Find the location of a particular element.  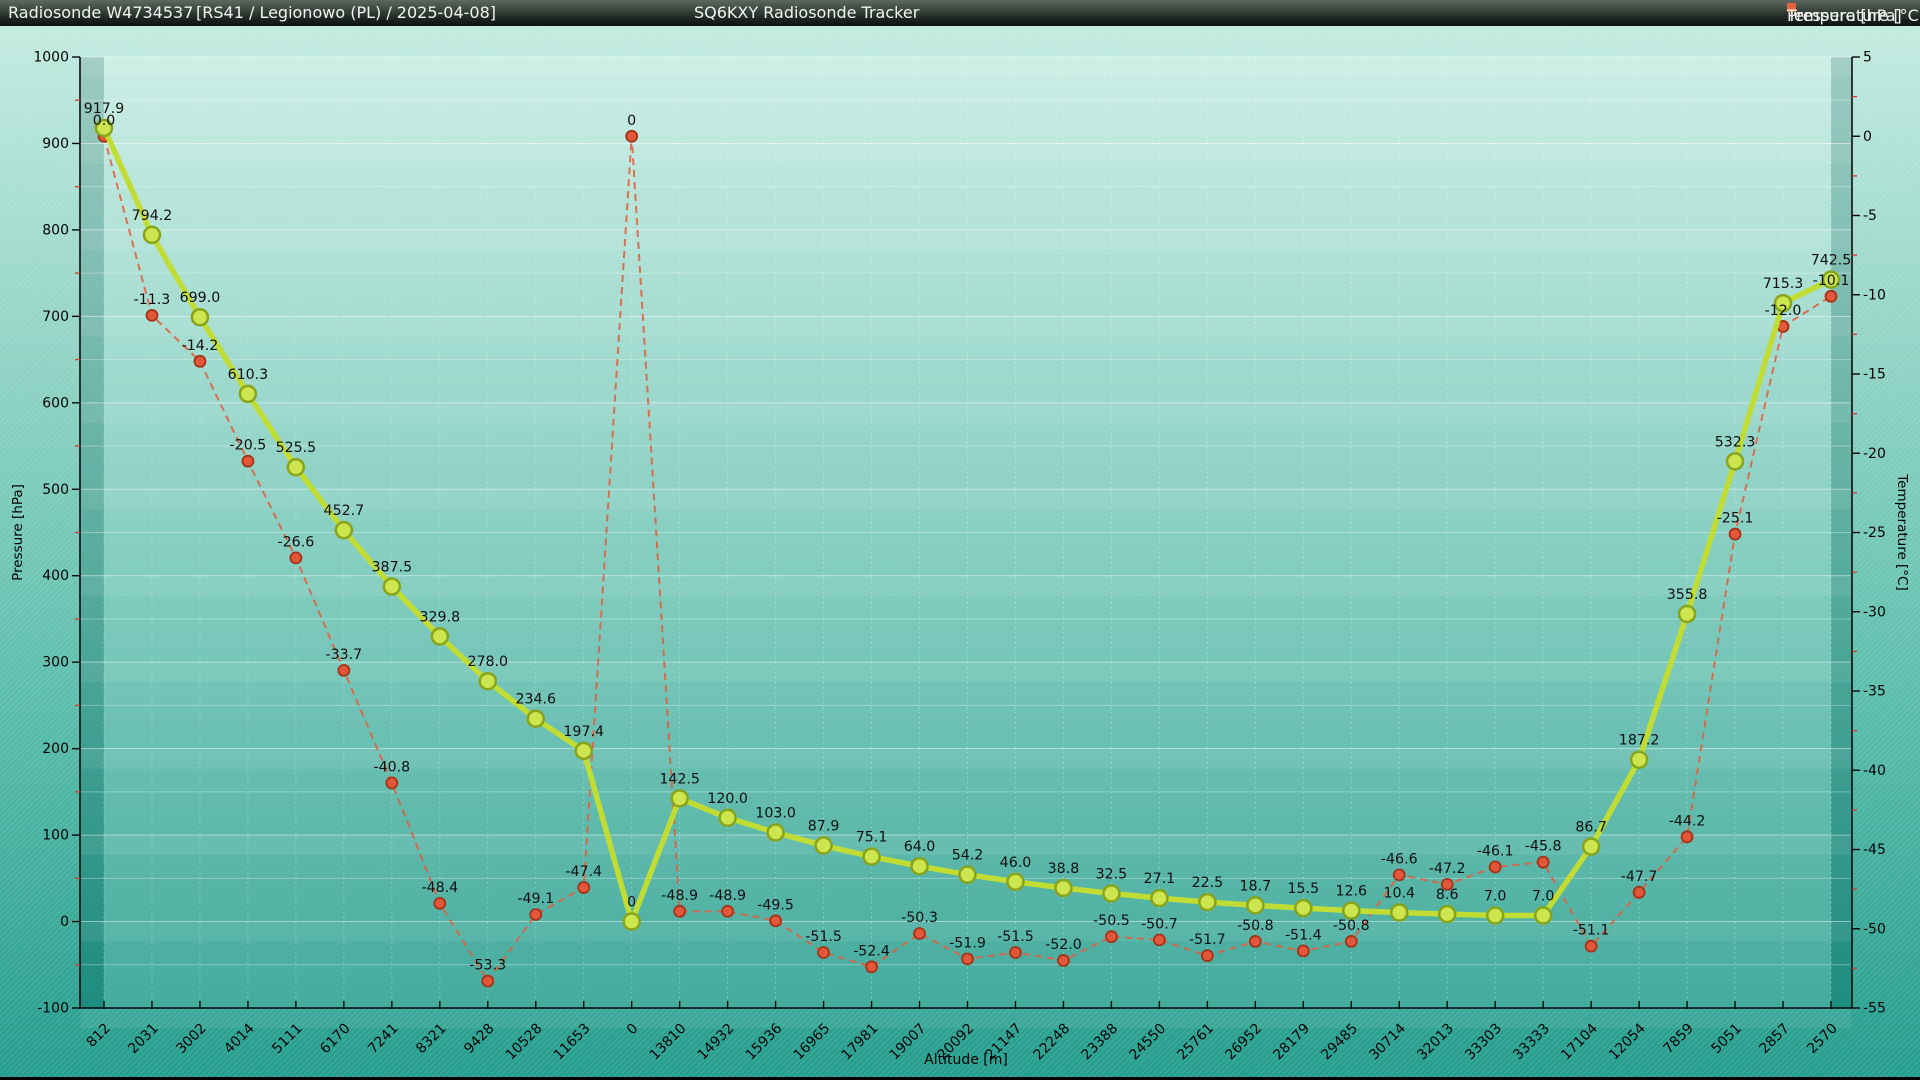

svg-text: 86.7 is located at coordinates (1591, 828).